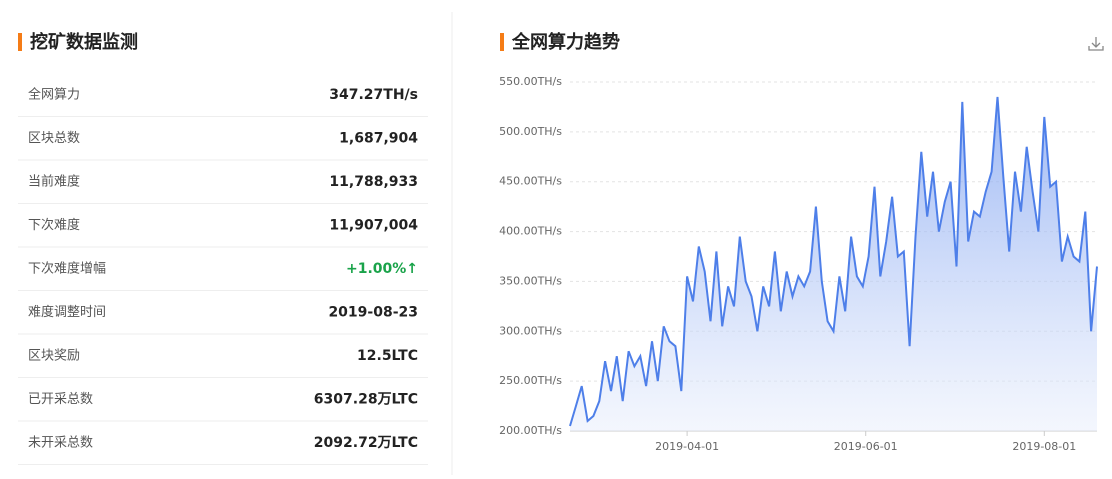  Describe the element at coordinates (54, 182) in the screenshot. I see `row-label: 当前难度` at that location.